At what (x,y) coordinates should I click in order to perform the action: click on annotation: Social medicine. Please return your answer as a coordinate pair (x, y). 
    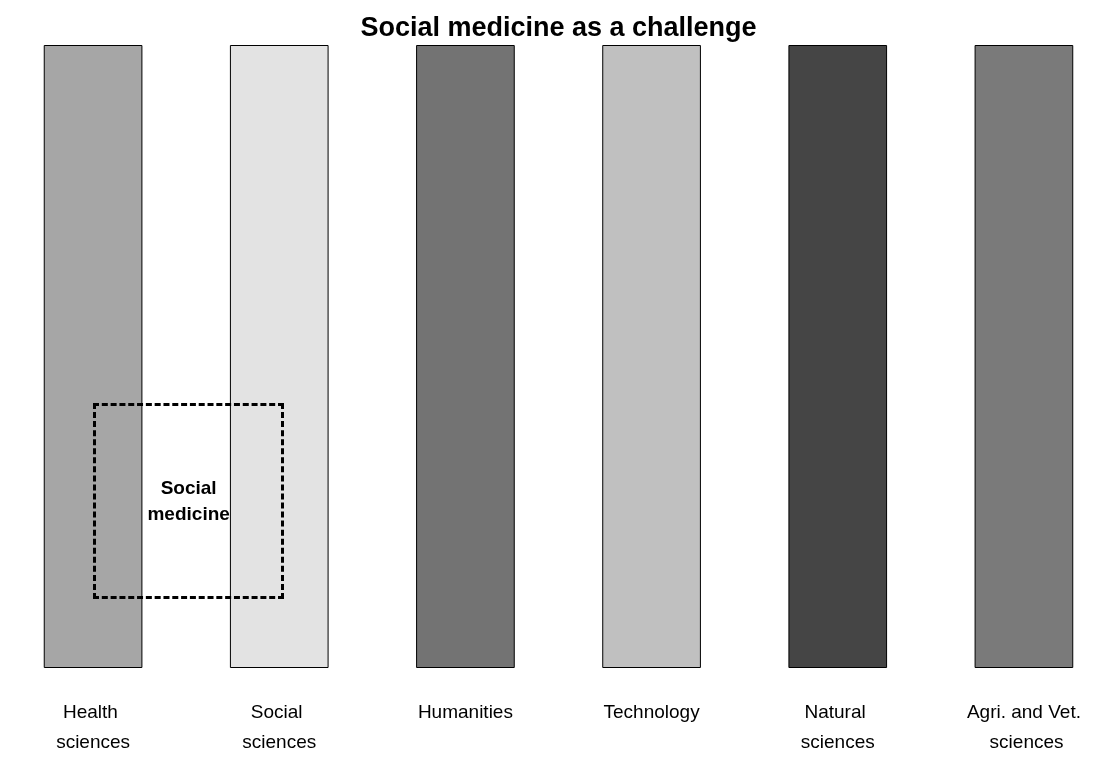
    Looking at the image, I should click on (188, 501).